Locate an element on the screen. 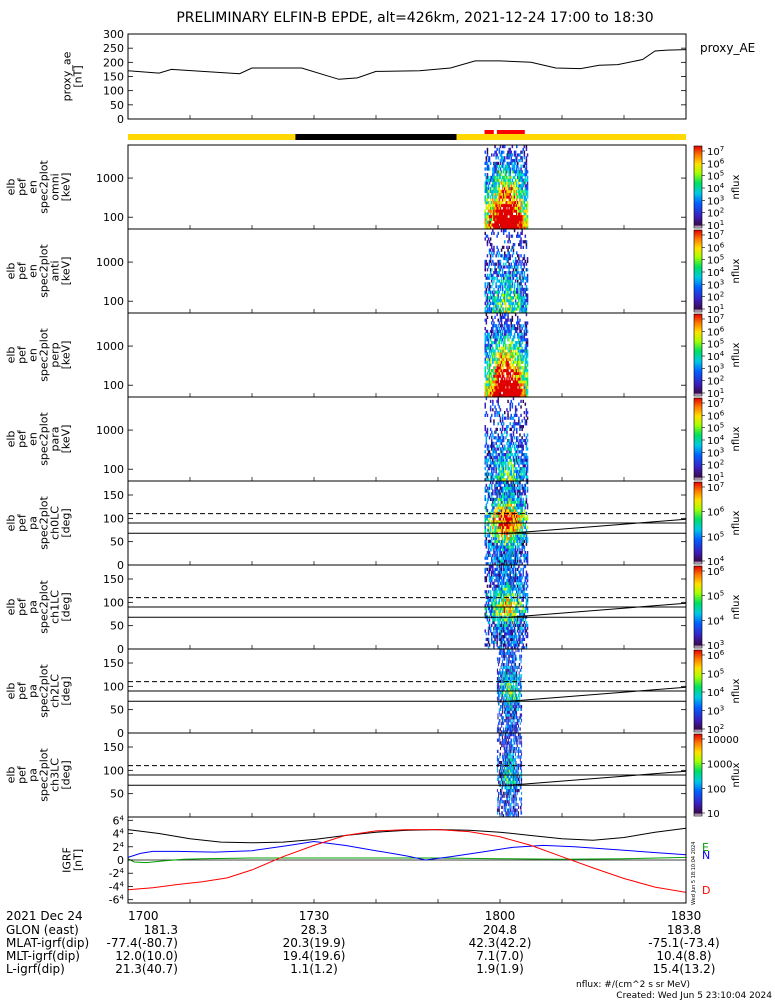 This screenshot has height=1000, width=775. colorbar-tick-label: 107 is located at coordinates (715, 319).